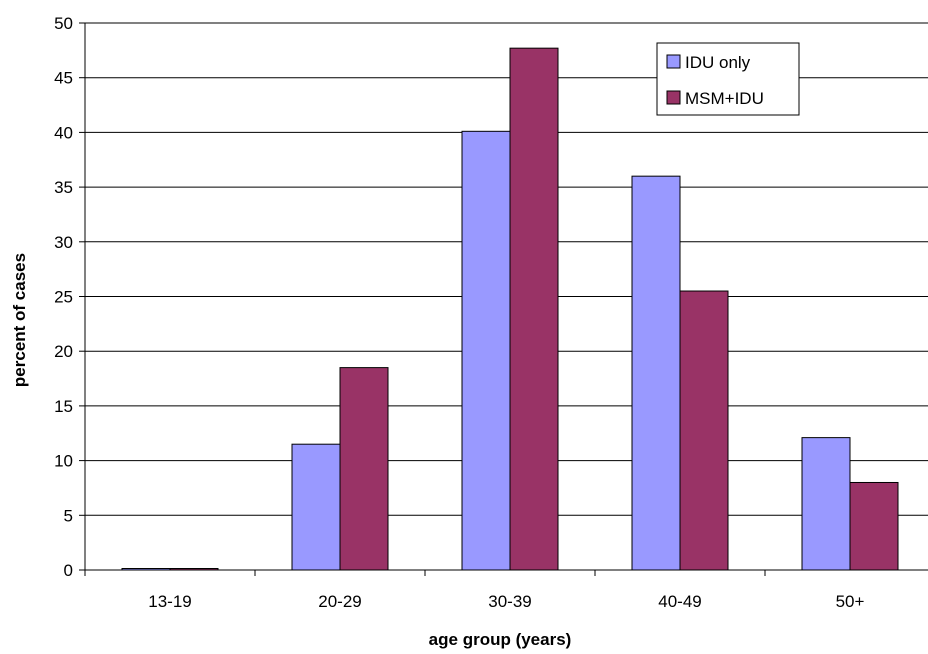 This screenshot has height=654, width=928. I want to click on y-tick-labels: 0 5 10 15 20 25 30 35 40 45 50, so click(63, 297).